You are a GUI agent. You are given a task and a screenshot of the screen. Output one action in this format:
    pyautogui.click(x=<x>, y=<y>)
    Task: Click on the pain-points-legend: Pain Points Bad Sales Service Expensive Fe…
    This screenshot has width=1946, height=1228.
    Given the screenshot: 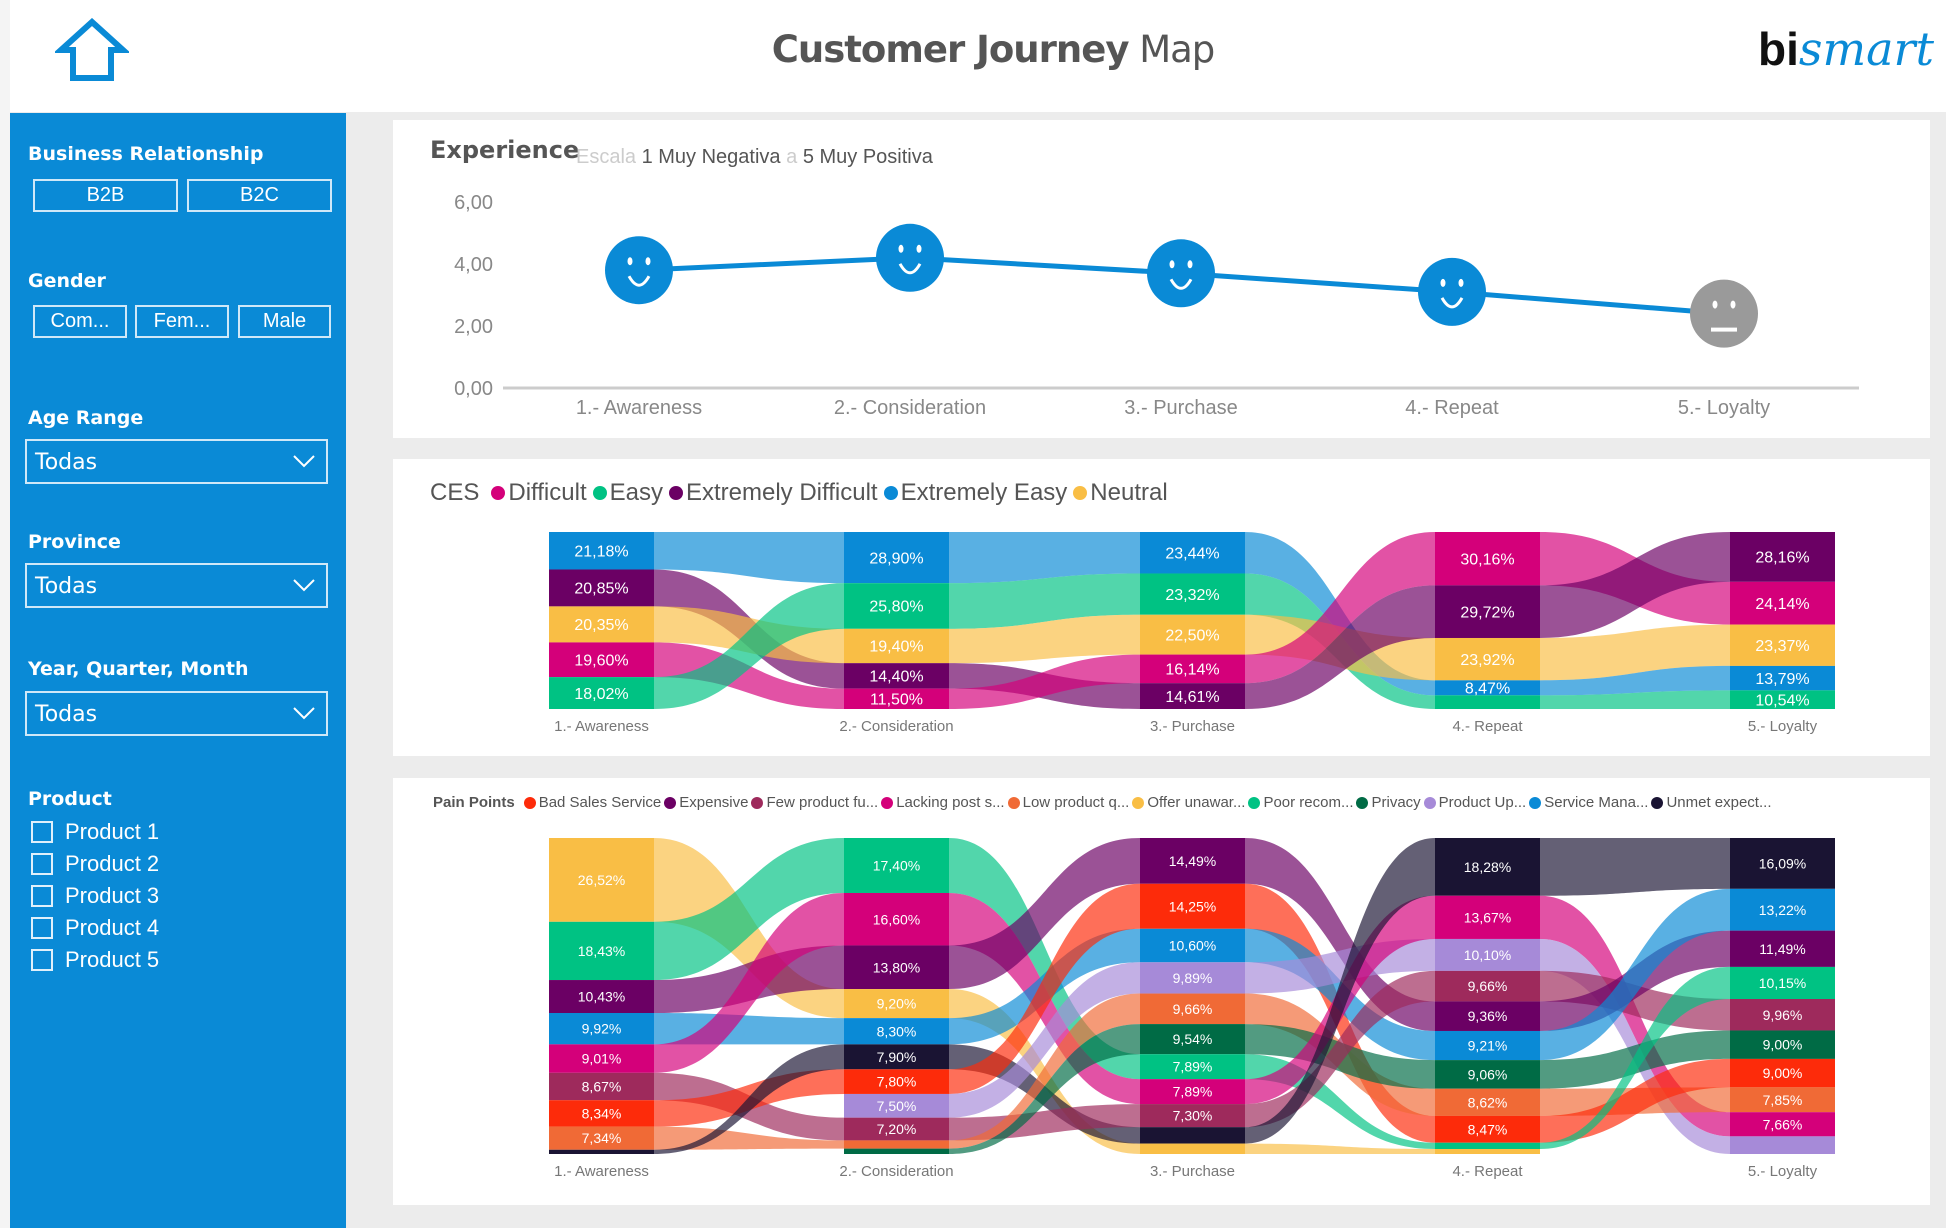 What is the action you would take?
    pyautogui.click(x=1102, y=802)
    